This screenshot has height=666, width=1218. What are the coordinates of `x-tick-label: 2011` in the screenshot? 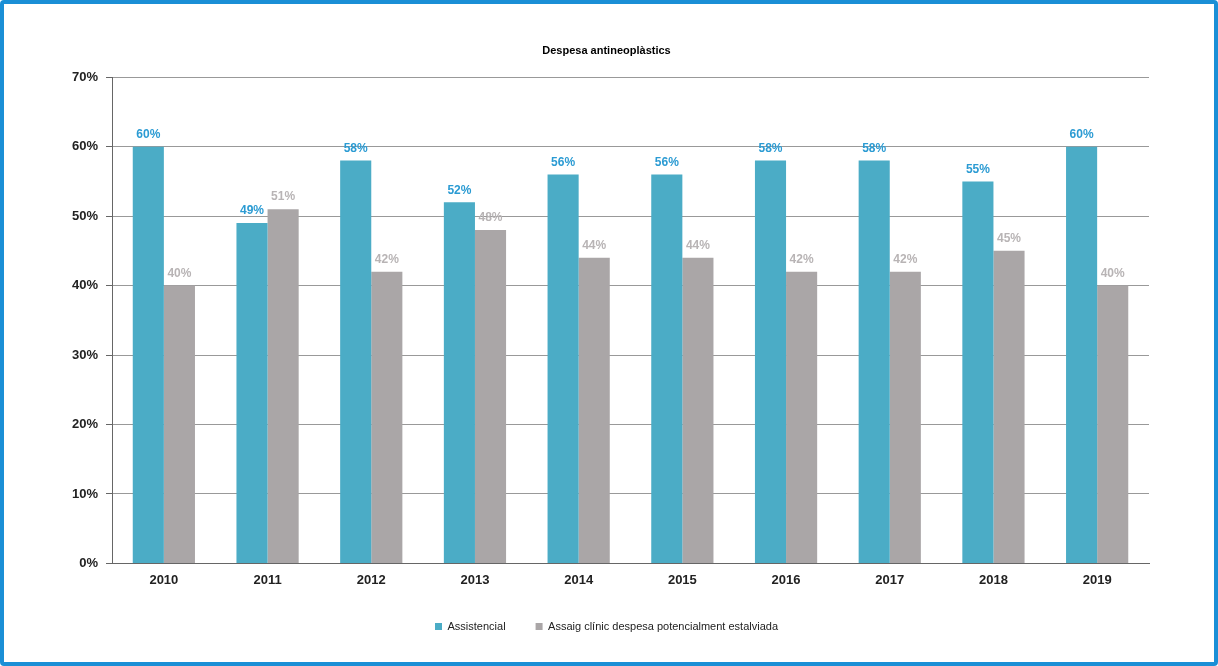 It's located at (267, 579).